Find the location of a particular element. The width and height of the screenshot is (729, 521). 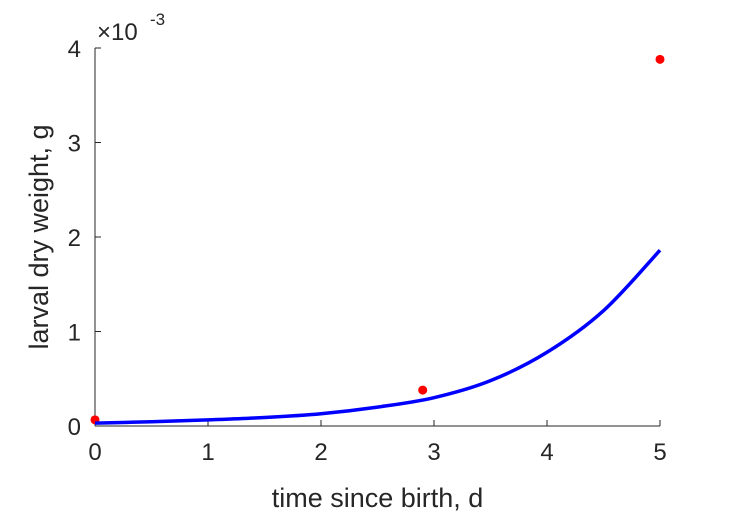

y-tick-label: 0 is located at coordinates (74, 427).